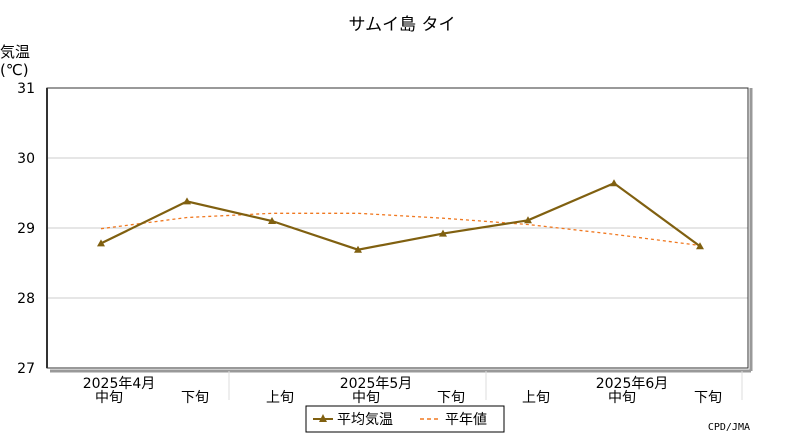 This screenshot has height=440, width=800. I want to click on legend-marker-avg, so click(323, 418).